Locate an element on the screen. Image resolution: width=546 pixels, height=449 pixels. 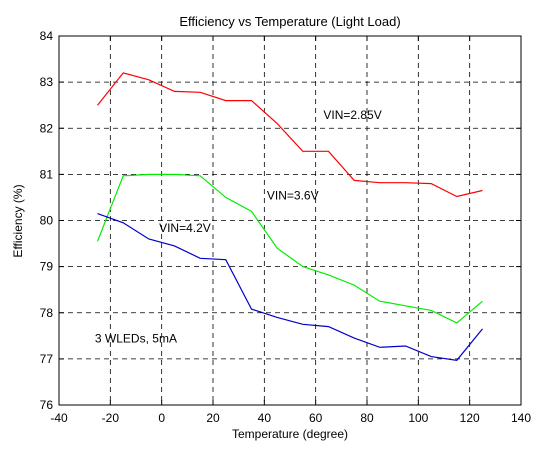
x-tick-label: 60 is located at coordinates (316, 418).